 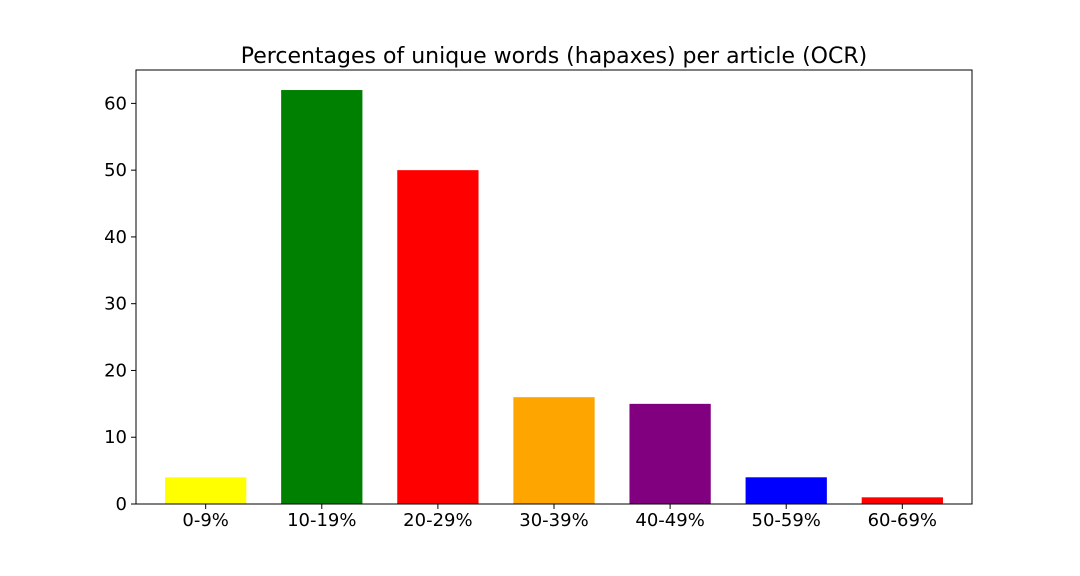 What do you see at coordinates (553, 520) in the screenshot?
I see `x-tick-label: 30-39%` at bounding box center [553, 520].